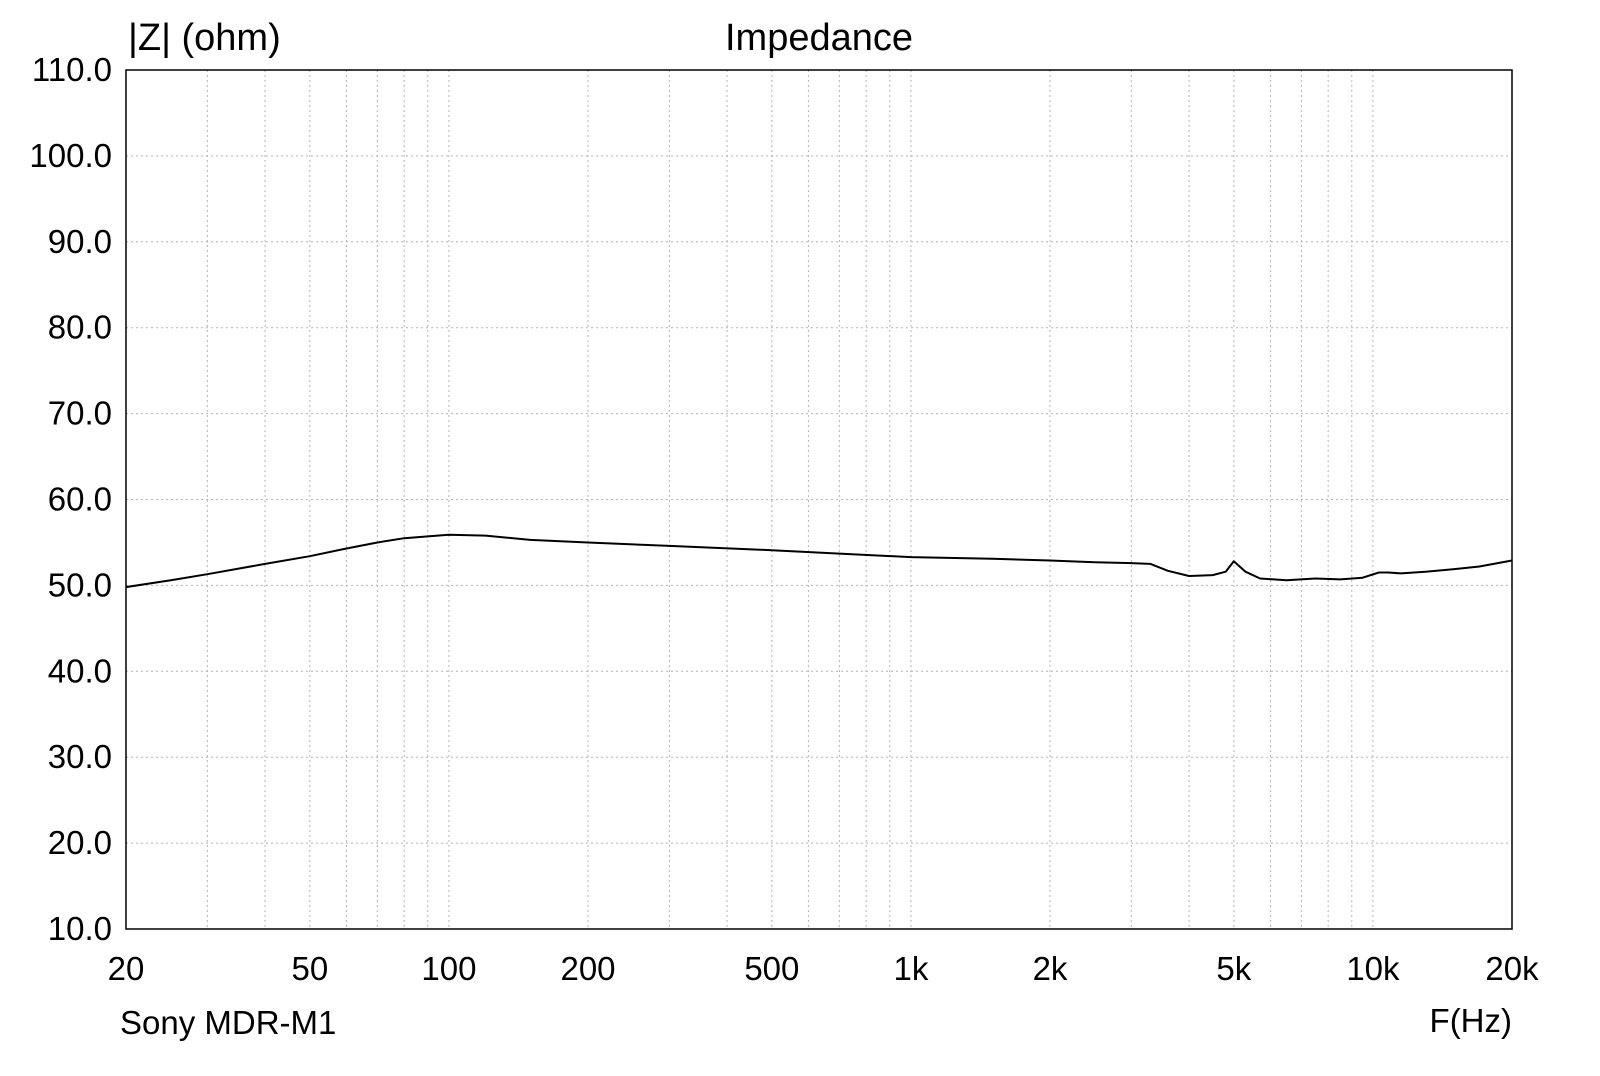 The image size is (1600, 1076). What do you see at coordinates (80, 241) in the screenshot?
I see `y-tick-label: 90.0` at bounding box center [80, 241].